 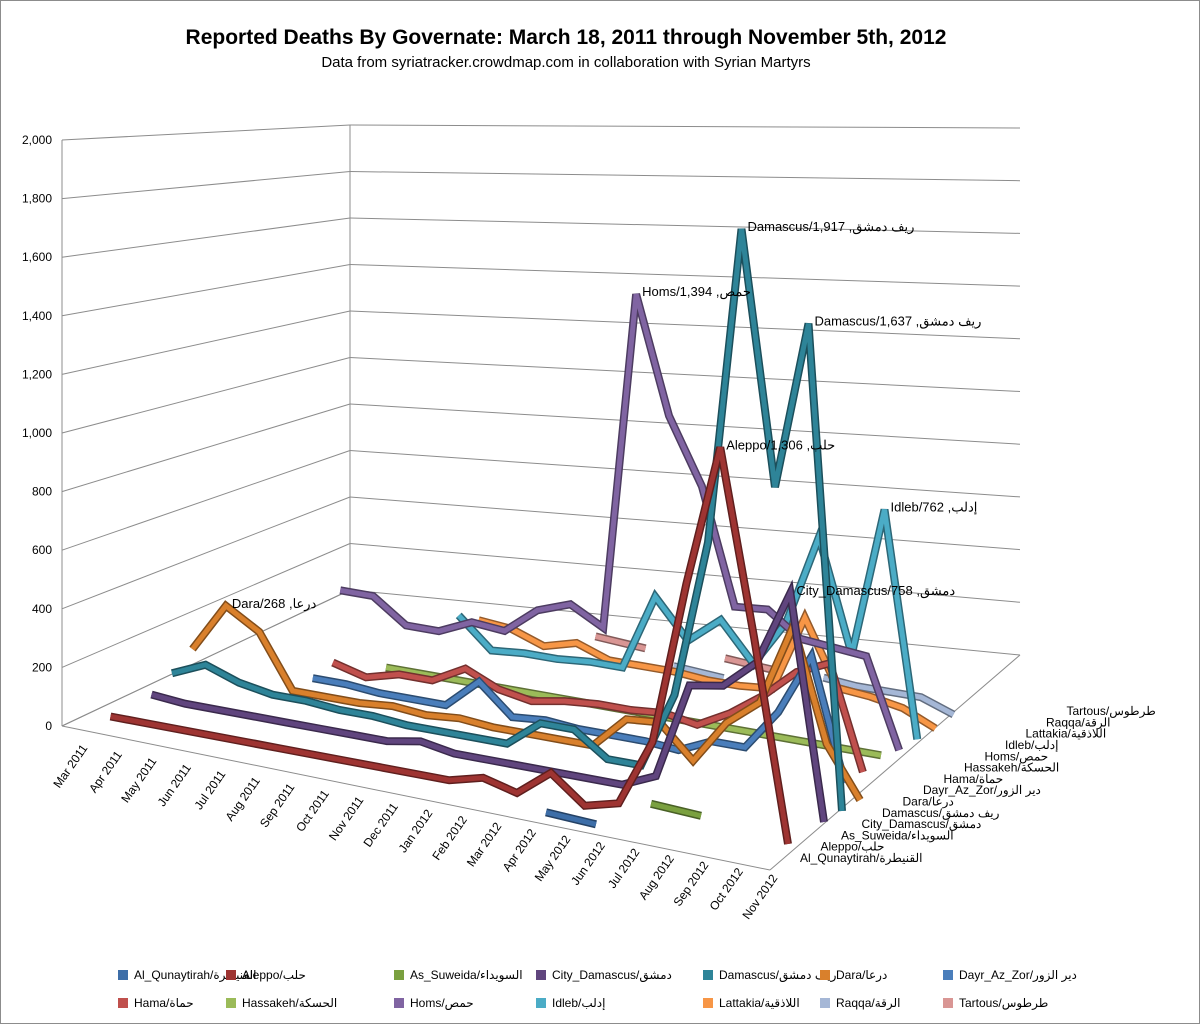 What do you see at coordinates (209, 789) in the screenshot?
I see `x-tick-label: Jul 2011` at bounding box center [209, 789].